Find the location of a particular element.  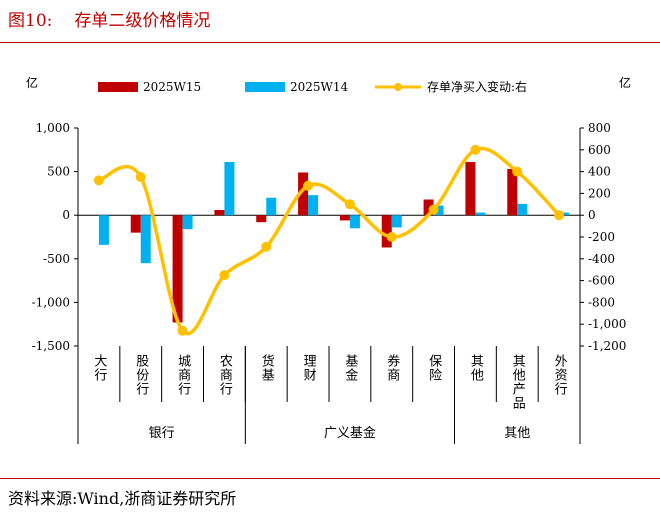

source-note: 资料来源:Wind,浙商证券研究所 is located at coordinates (122, 498).